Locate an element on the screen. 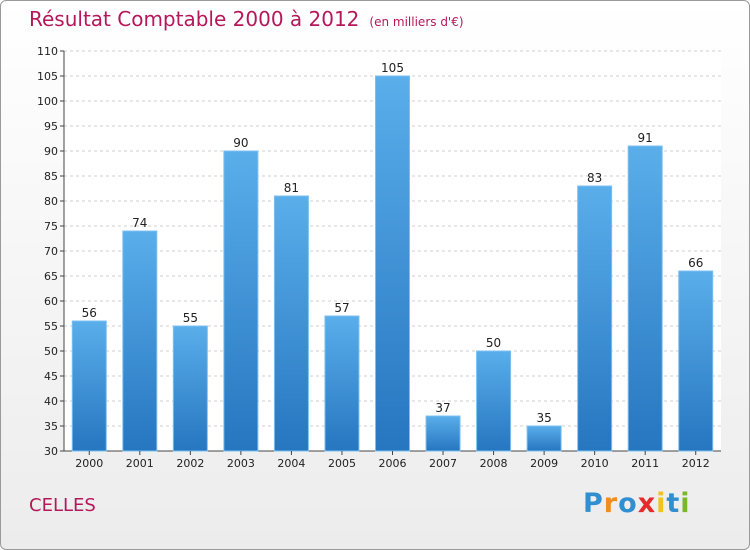  bar-2009 is located at coordinates (544, 438).